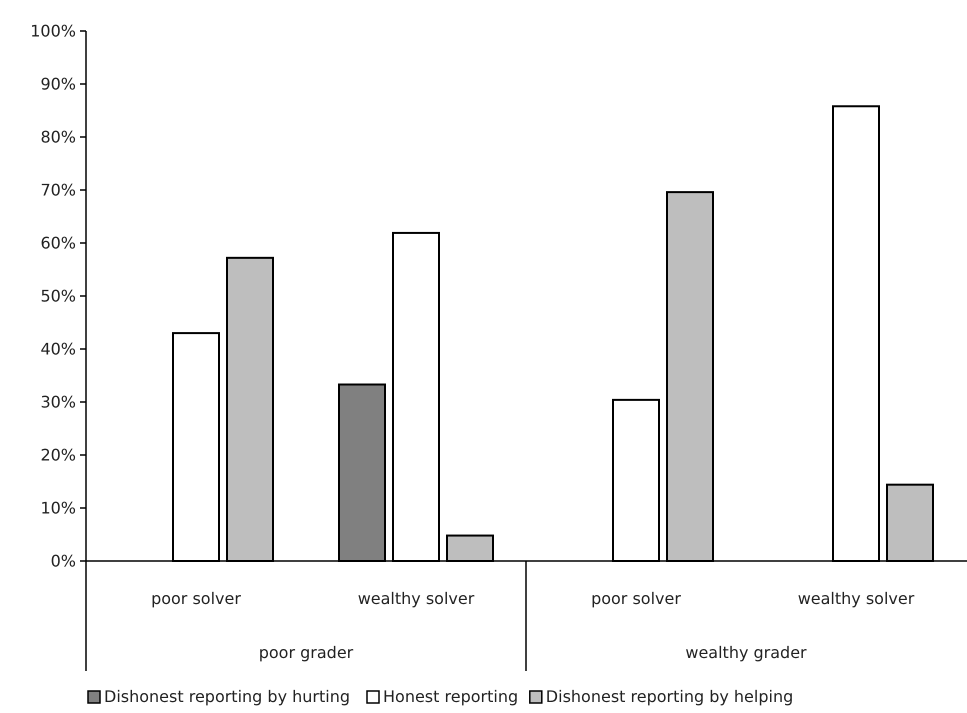 Image resolution: width=967 pixels, height=713 pixels. I want to click on y-tick-label: 20%, so click(58, 455).